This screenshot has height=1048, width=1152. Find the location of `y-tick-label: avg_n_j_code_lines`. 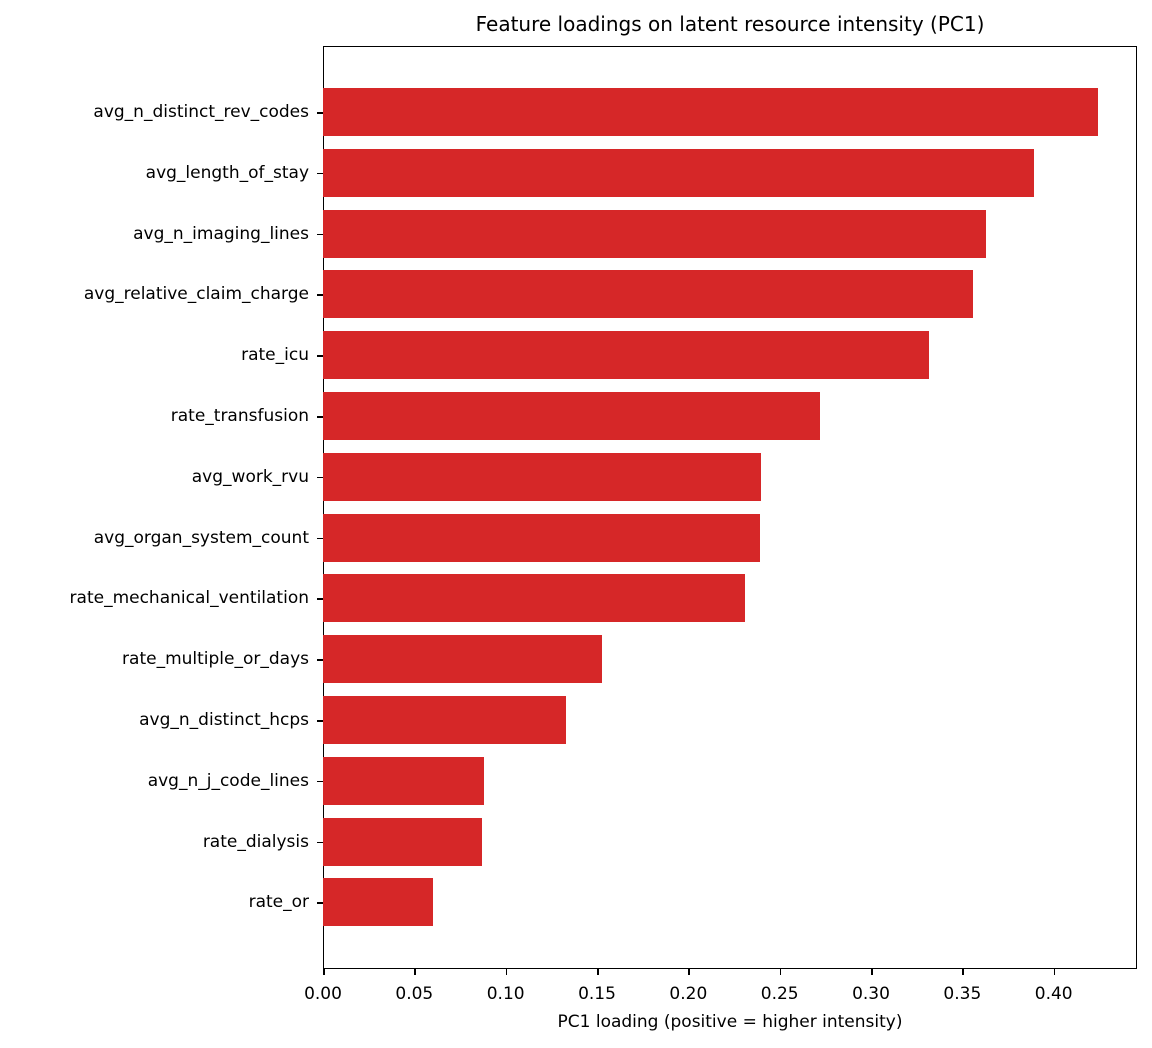

y-tick-label: avg_n_j_code_lines is located at coordinates (228, 780).